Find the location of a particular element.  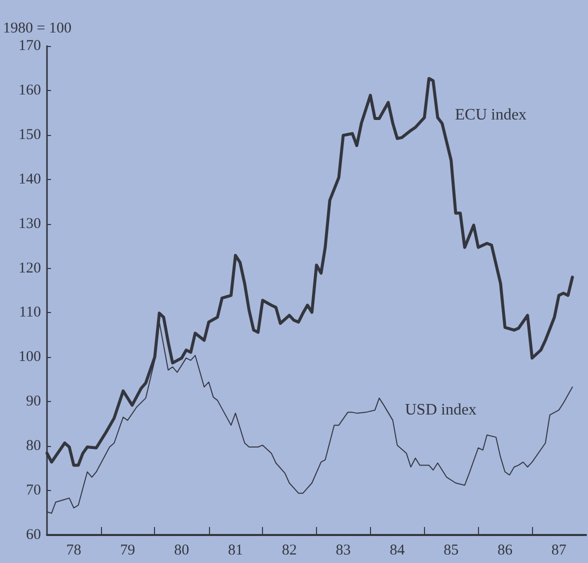

x-tick-label: 78 is located at coordinates (74, 550).